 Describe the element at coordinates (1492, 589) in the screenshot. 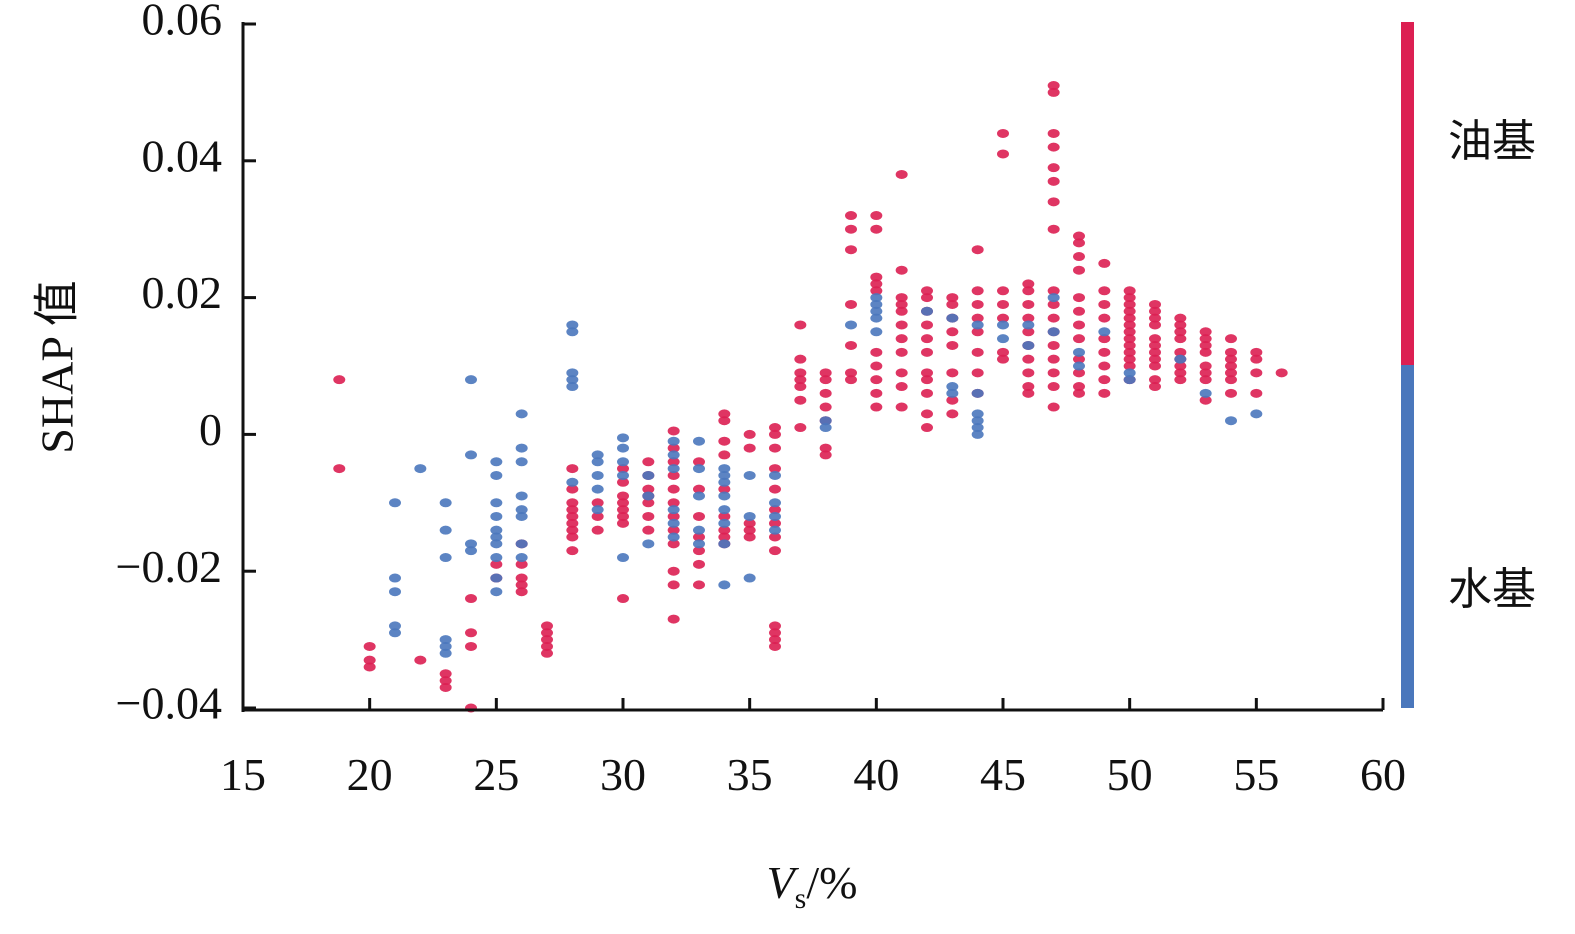

I see `legend-label-water: 水基` at that location.